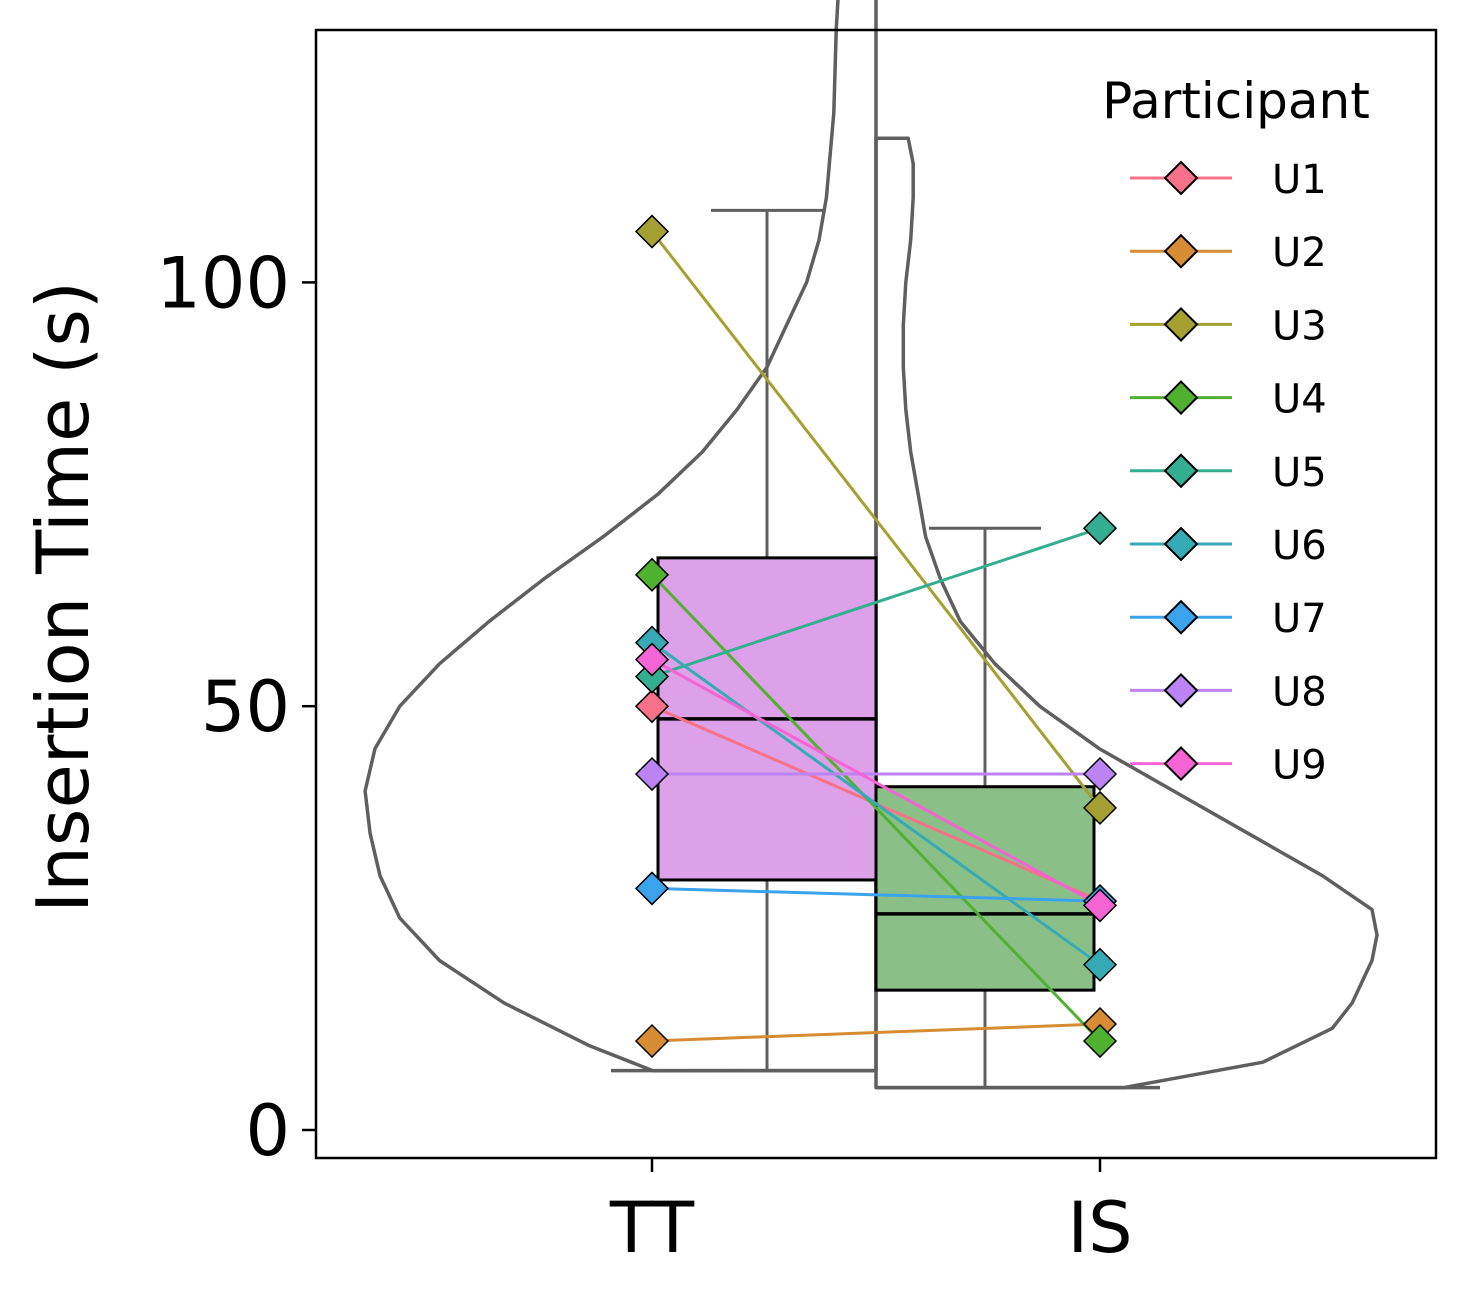 Image resolution: width=1466 pixels, height=1298 pixels. Describe the element at coordinates (1100, 1041) in the screenshot. I see `marker-u4-is` at that location.